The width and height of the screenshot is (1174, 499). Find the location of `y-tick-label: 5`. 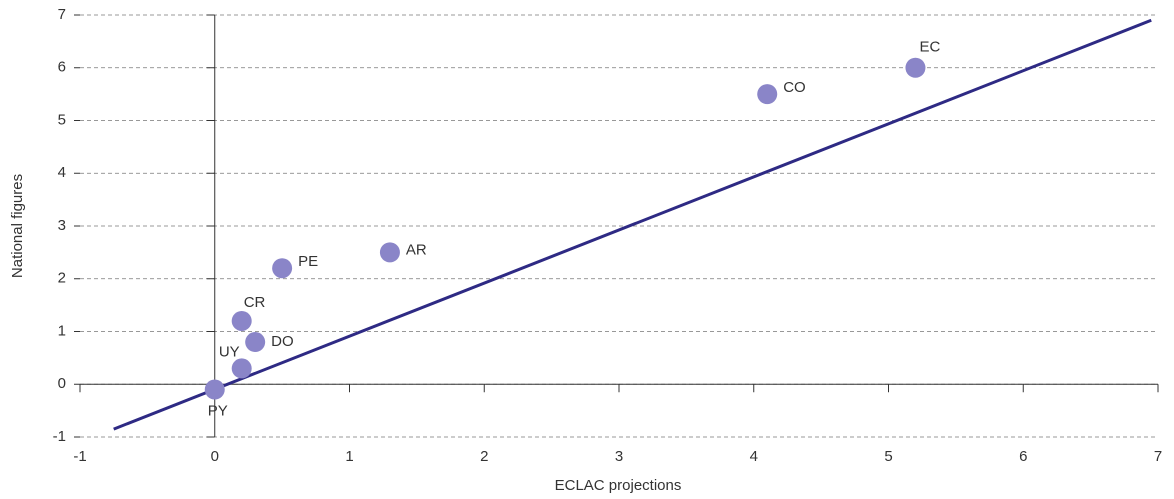

y-tick-label: 5 is located at coordinates (62, 119).